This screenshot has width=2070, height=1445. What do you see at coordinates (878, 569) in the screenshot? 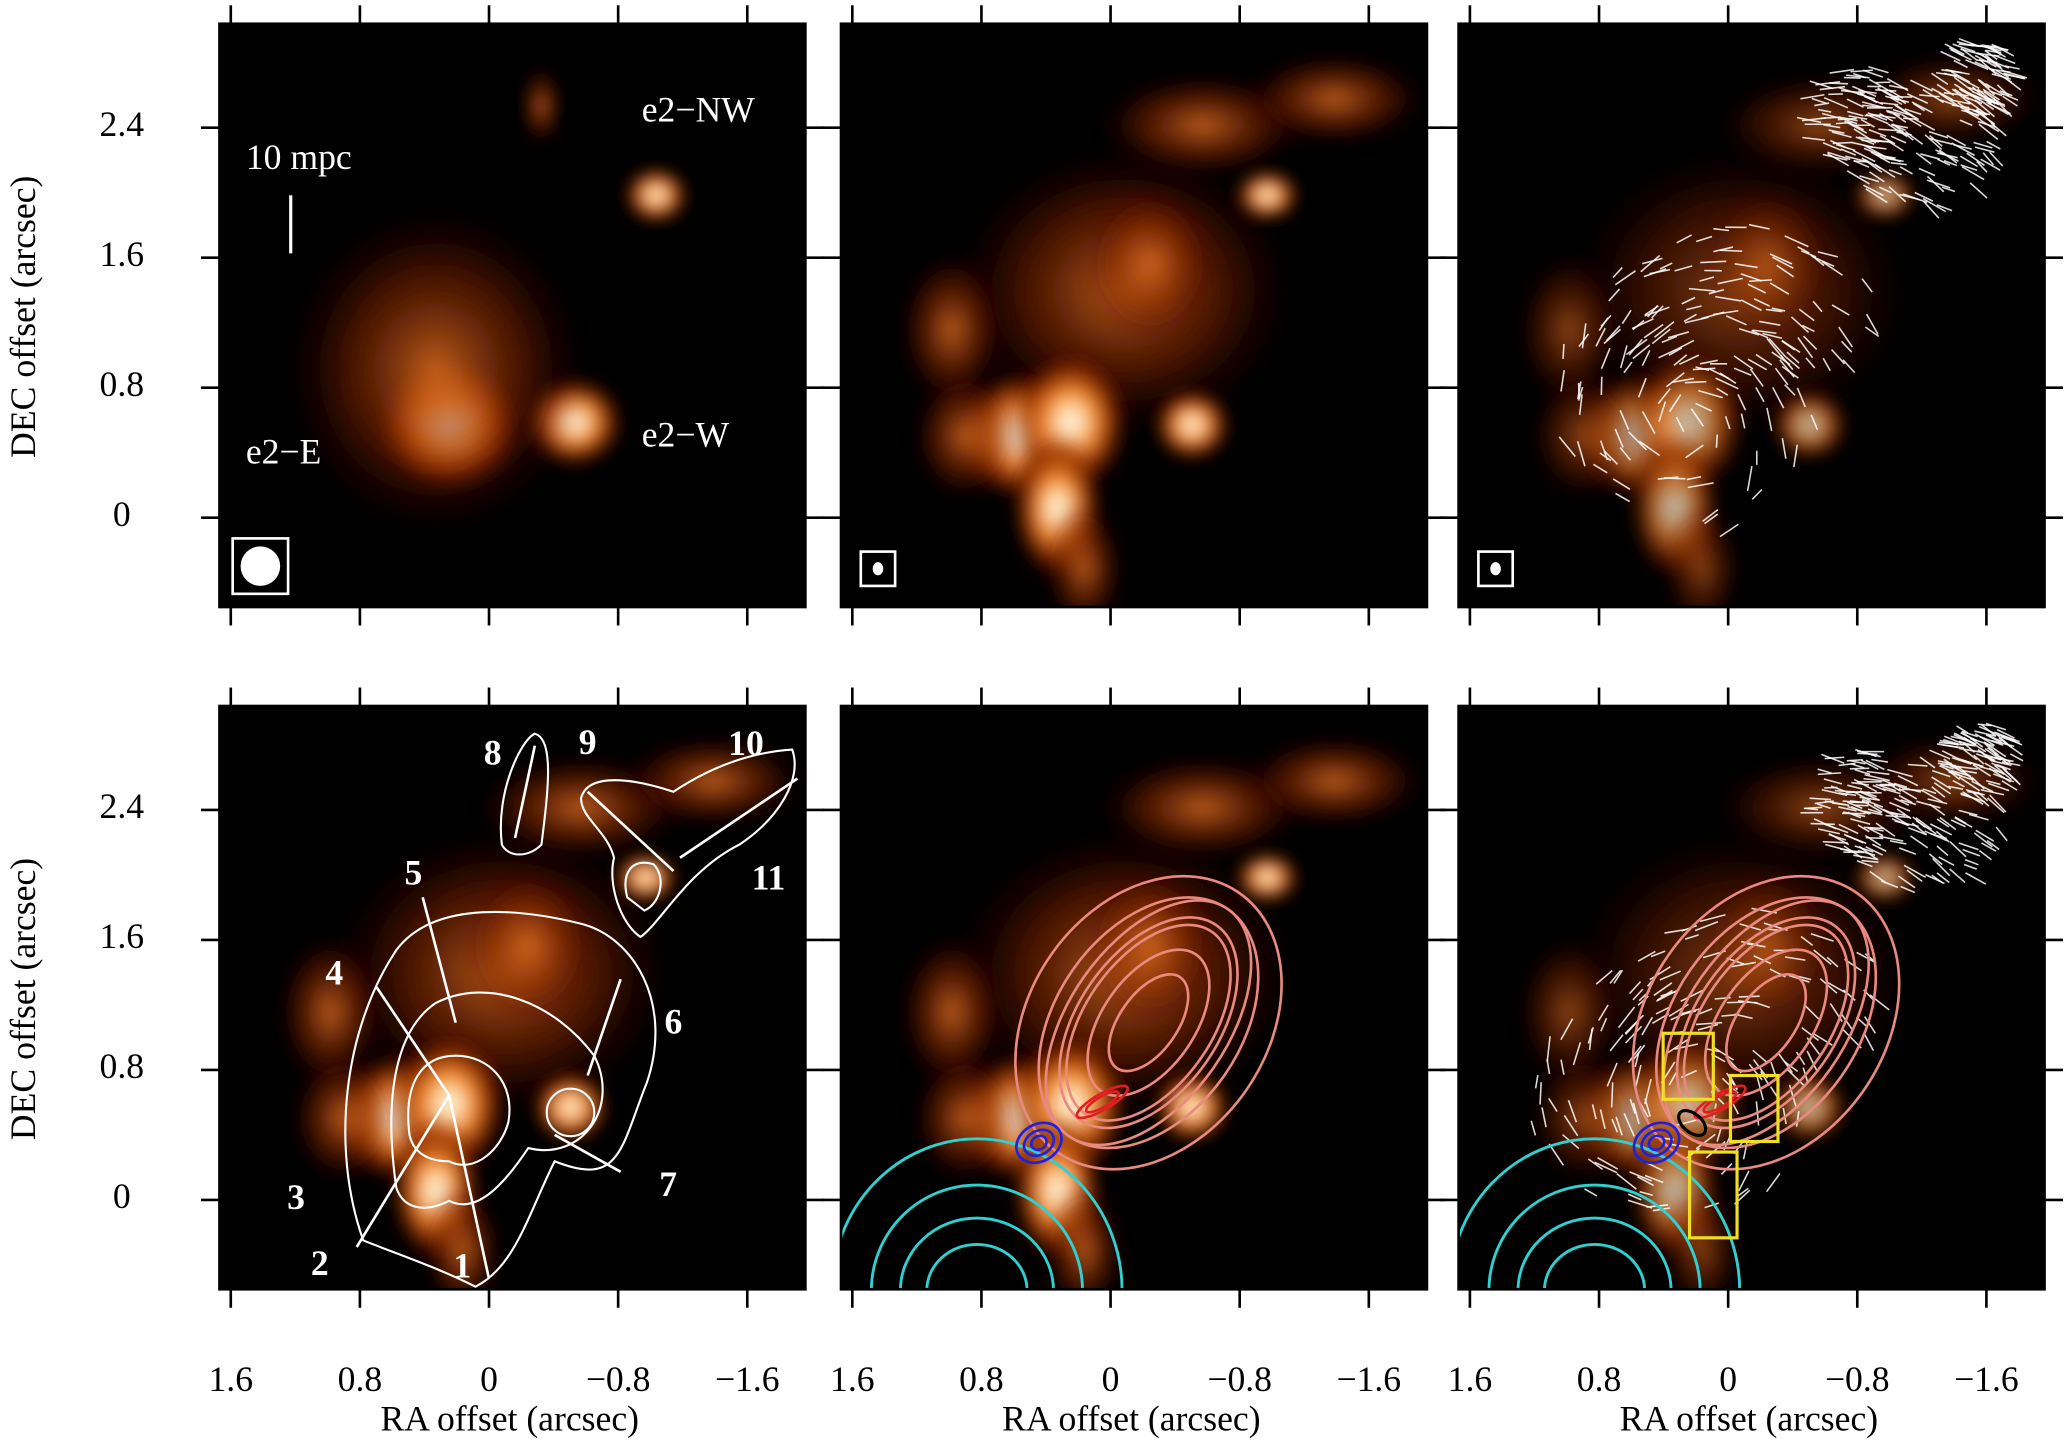
I see `beam-box` at bounding box center [878, 569].